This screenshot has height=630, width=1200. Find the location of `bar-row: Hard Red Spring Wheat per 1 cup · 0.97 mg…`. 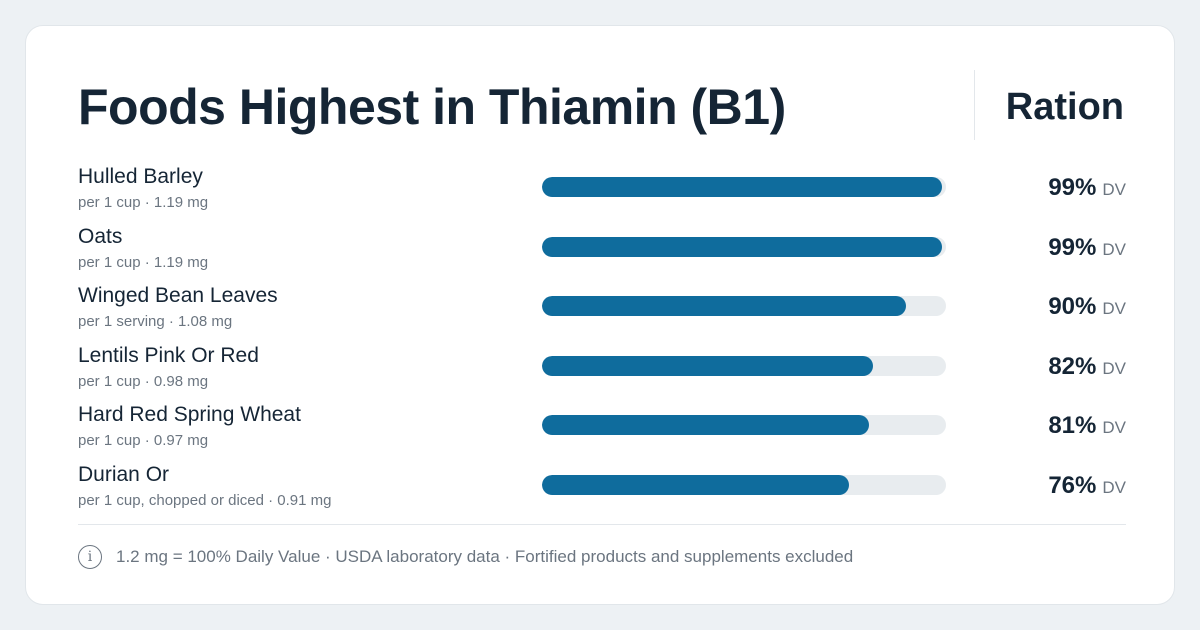

bar-row: Hard Red Spring Wheat per 1 cup · 0.97 mg… is located at coordinates (602, 431).